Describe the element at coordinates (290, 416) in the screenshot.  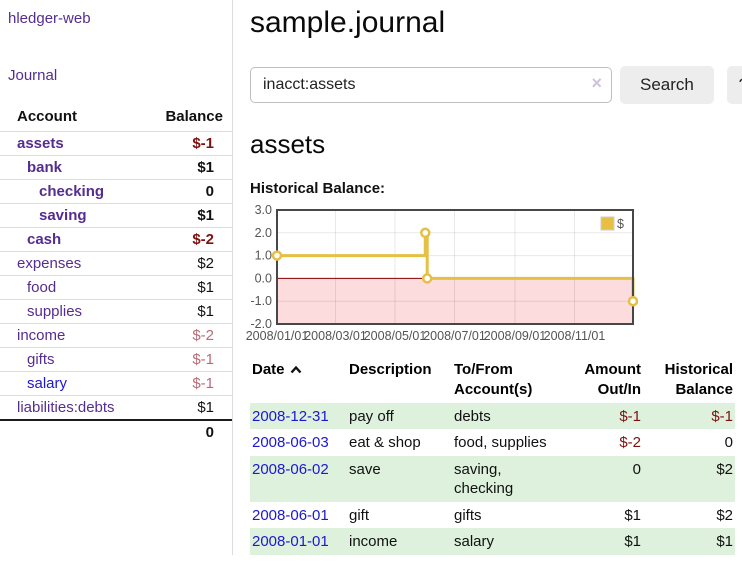
I see `transaction-date-link: 2008-12-31` at that location.